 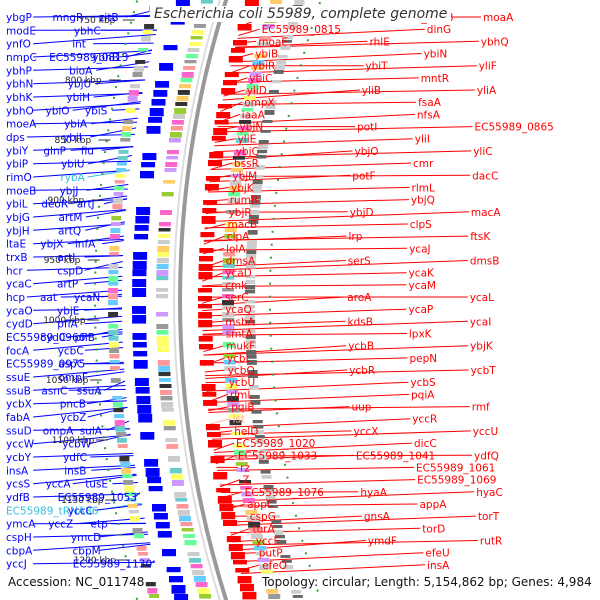 I want to click on gene-label: ybhB, so click(x=105, y=58).